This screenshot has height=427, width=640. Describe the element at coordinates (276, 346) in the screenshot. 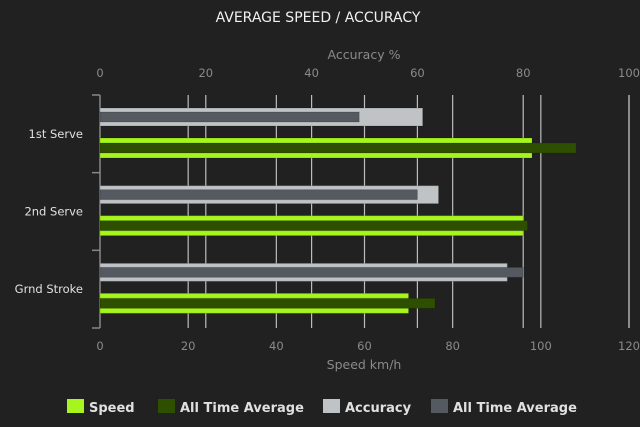

I see `bottom-tick-label: 40` at that location.